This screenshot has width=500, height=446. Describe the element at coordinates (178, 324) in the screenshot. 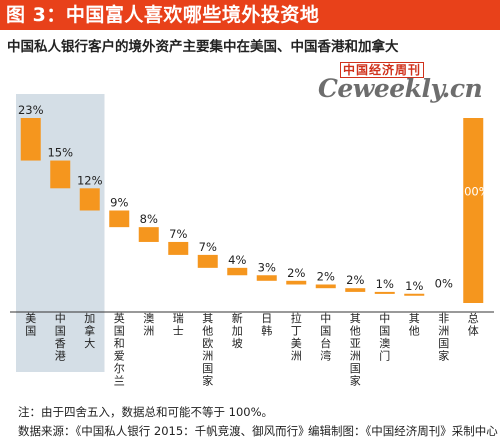

I see `category-label-5: 瑞士` at that location.